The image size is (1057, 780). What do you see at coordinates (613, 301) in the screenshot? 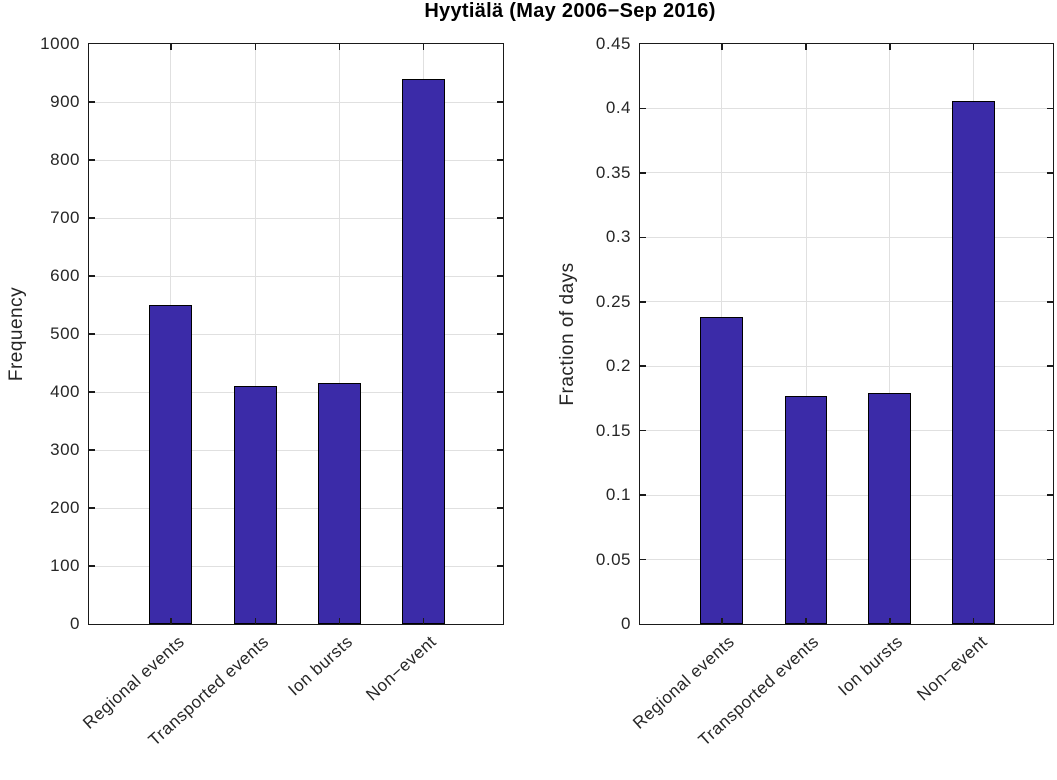
I see `y-tick-label: 0.25` at bounding box center [613, 301].